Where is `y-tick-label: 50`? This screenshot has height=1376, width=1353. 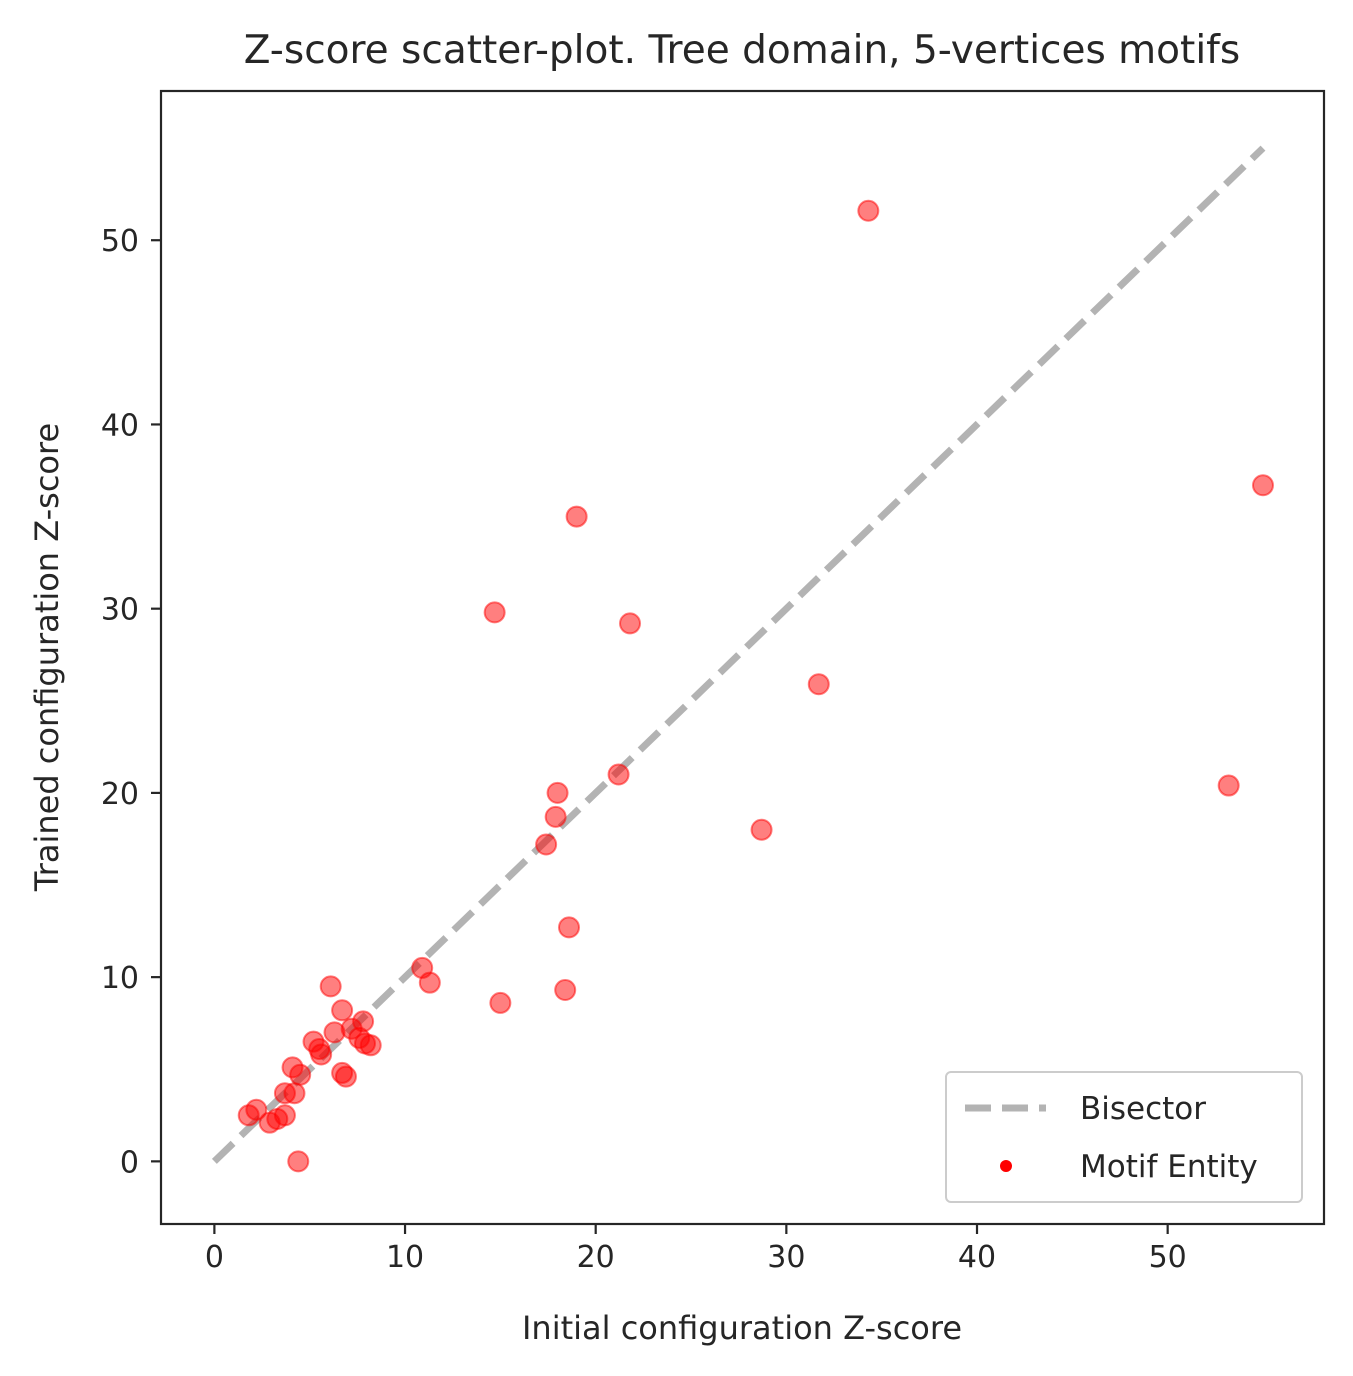
y-tick-label: 50 is located at coordinates (120, 241).